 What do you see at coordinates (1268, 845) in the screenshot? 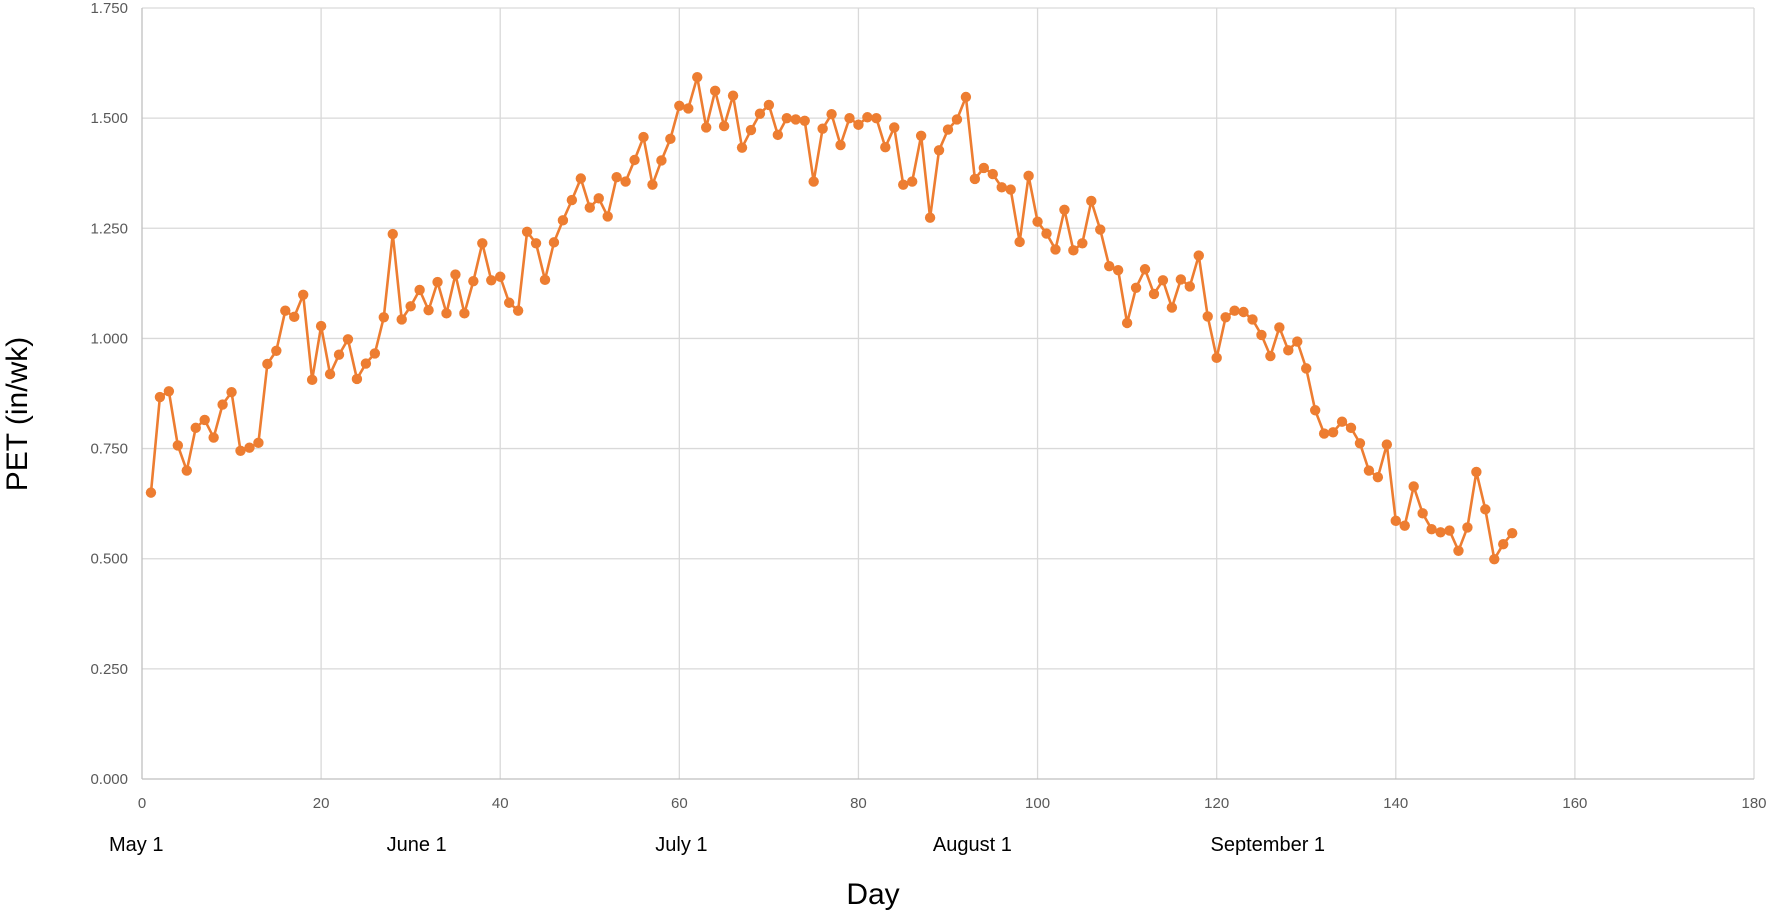
I see `month-label: September 1` at bounding box center [1268, 845].